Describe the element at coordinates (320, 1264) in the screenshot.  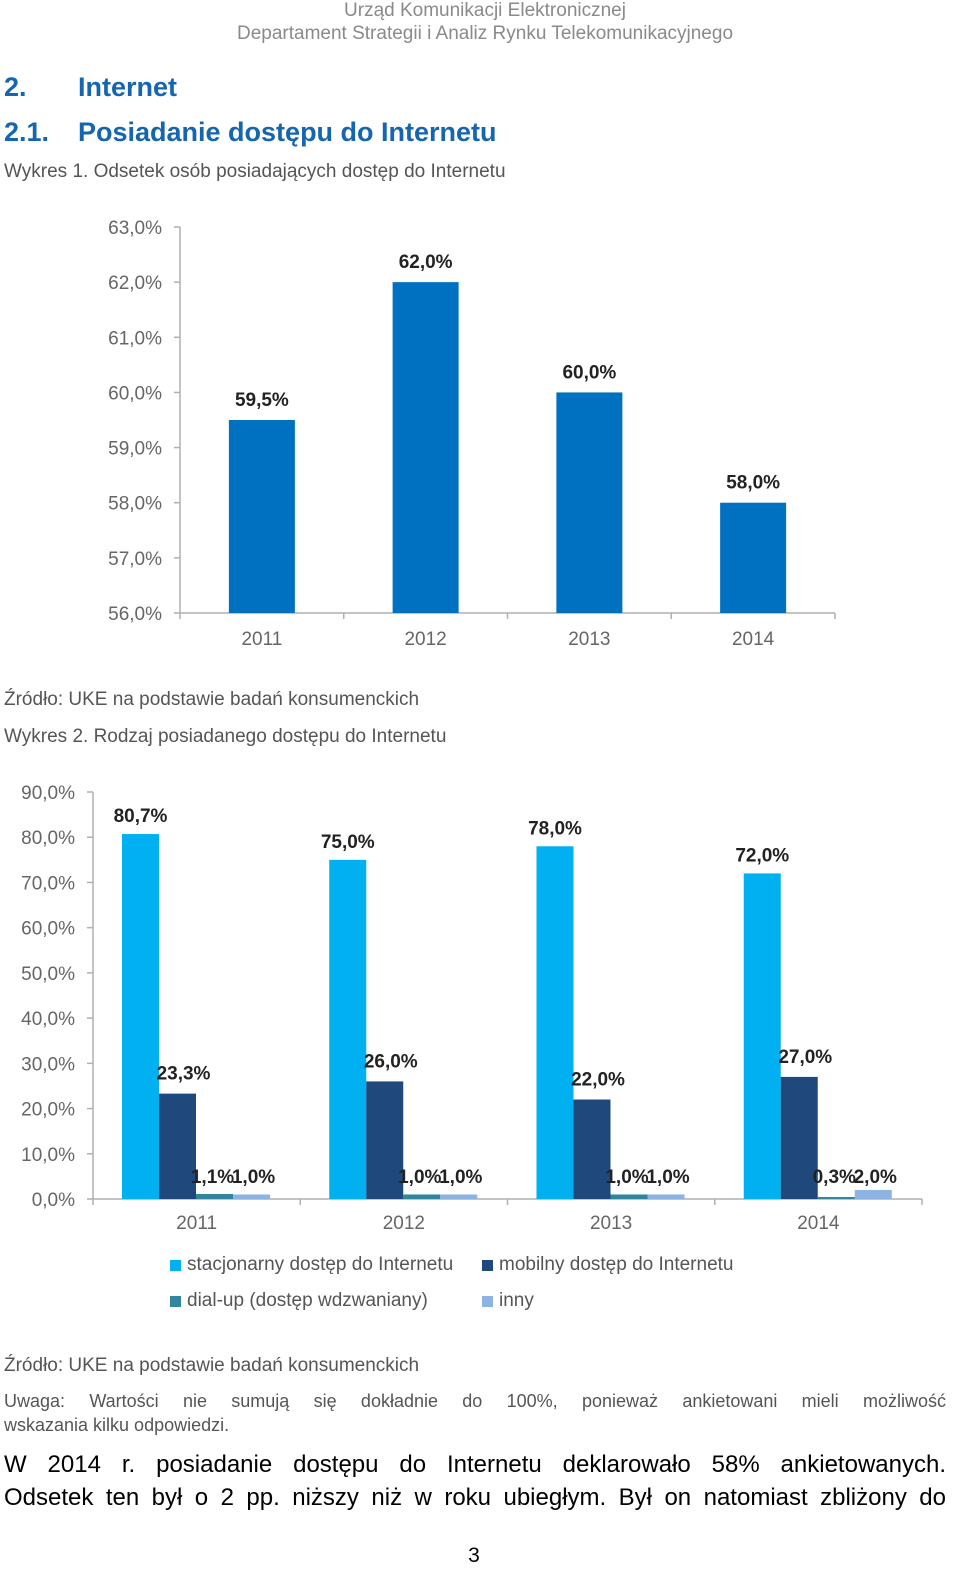
I see `legend-label: stacjonarny dostęp do Internetu` at that location.